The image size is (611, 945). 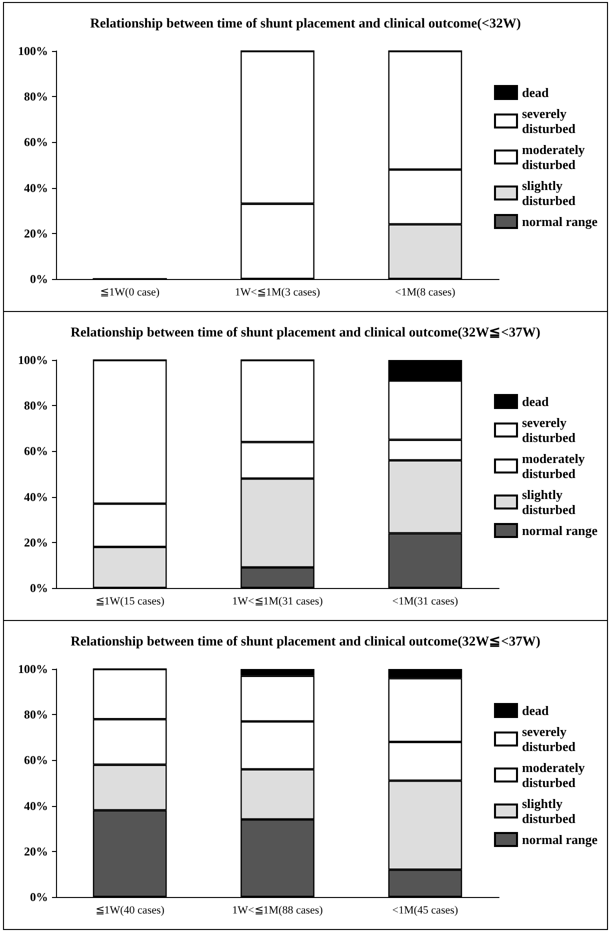 I want to click on x-tick-label: ≦1W(15 cases), so click(x=130, y=602).